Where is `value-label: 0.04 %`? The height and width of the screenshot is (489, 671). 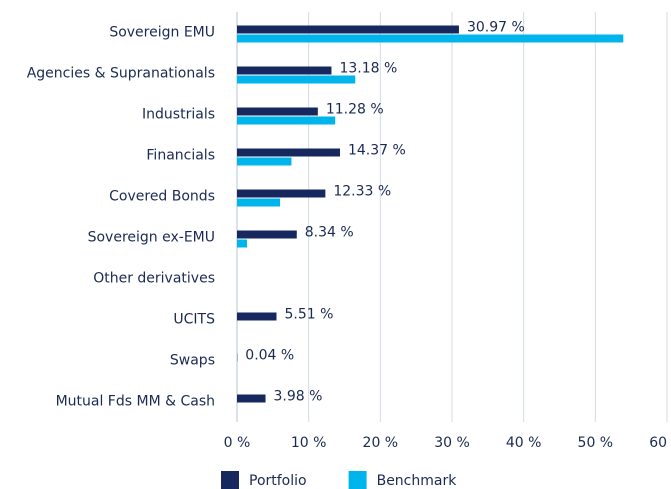 value-label: 0.04 % is located at coordinates (269, 356).